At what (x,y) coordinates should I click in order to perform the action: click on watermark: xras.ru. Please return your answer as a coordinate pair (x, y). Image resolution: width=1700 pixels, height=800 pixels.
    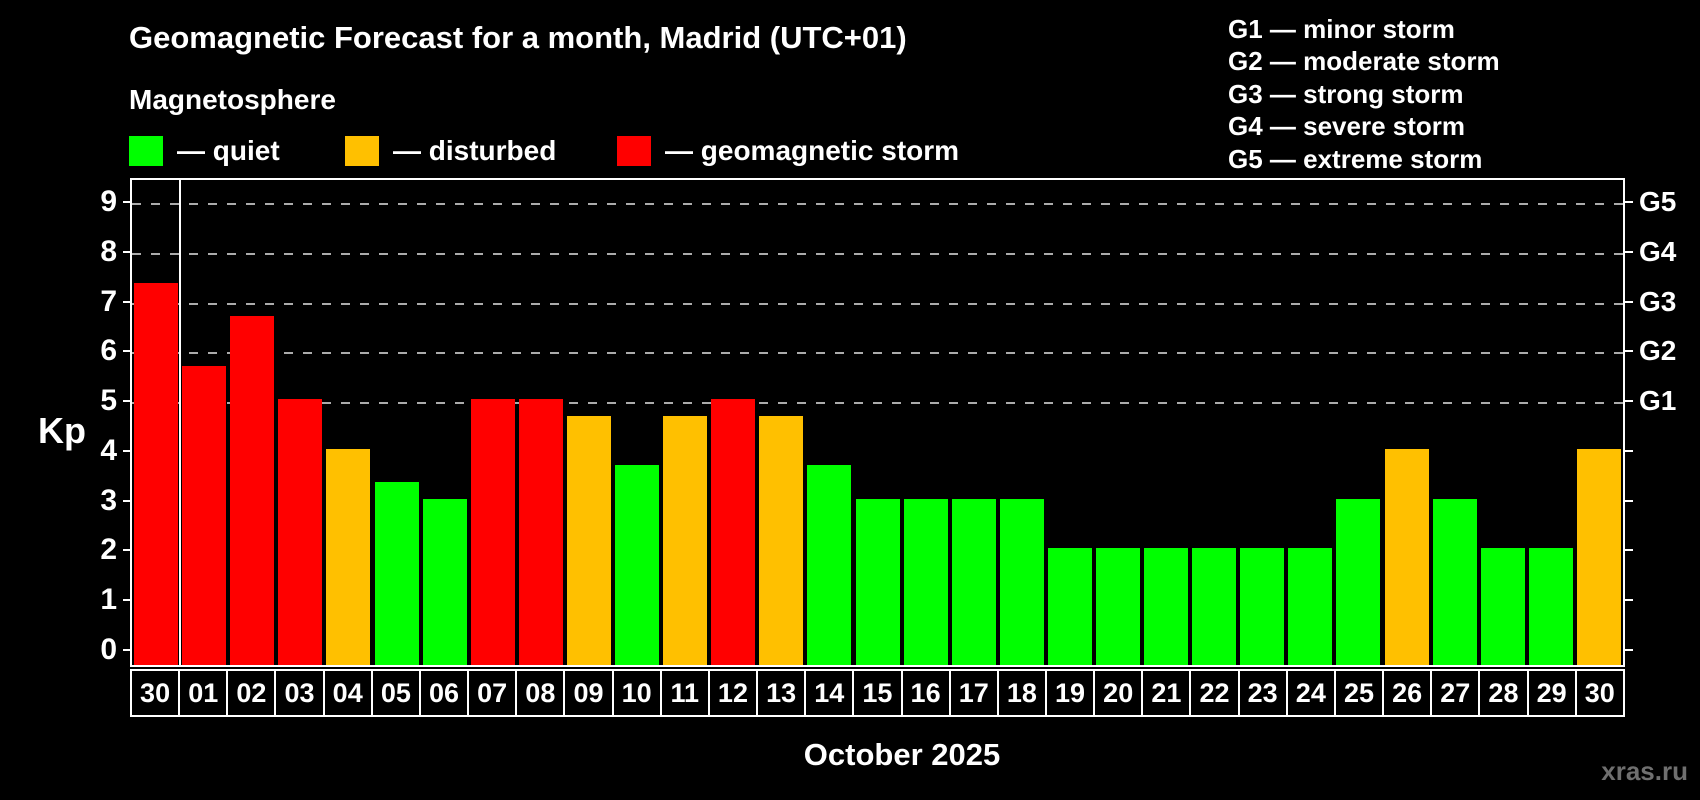
    Looking at the image, I should click on (1644, 771).